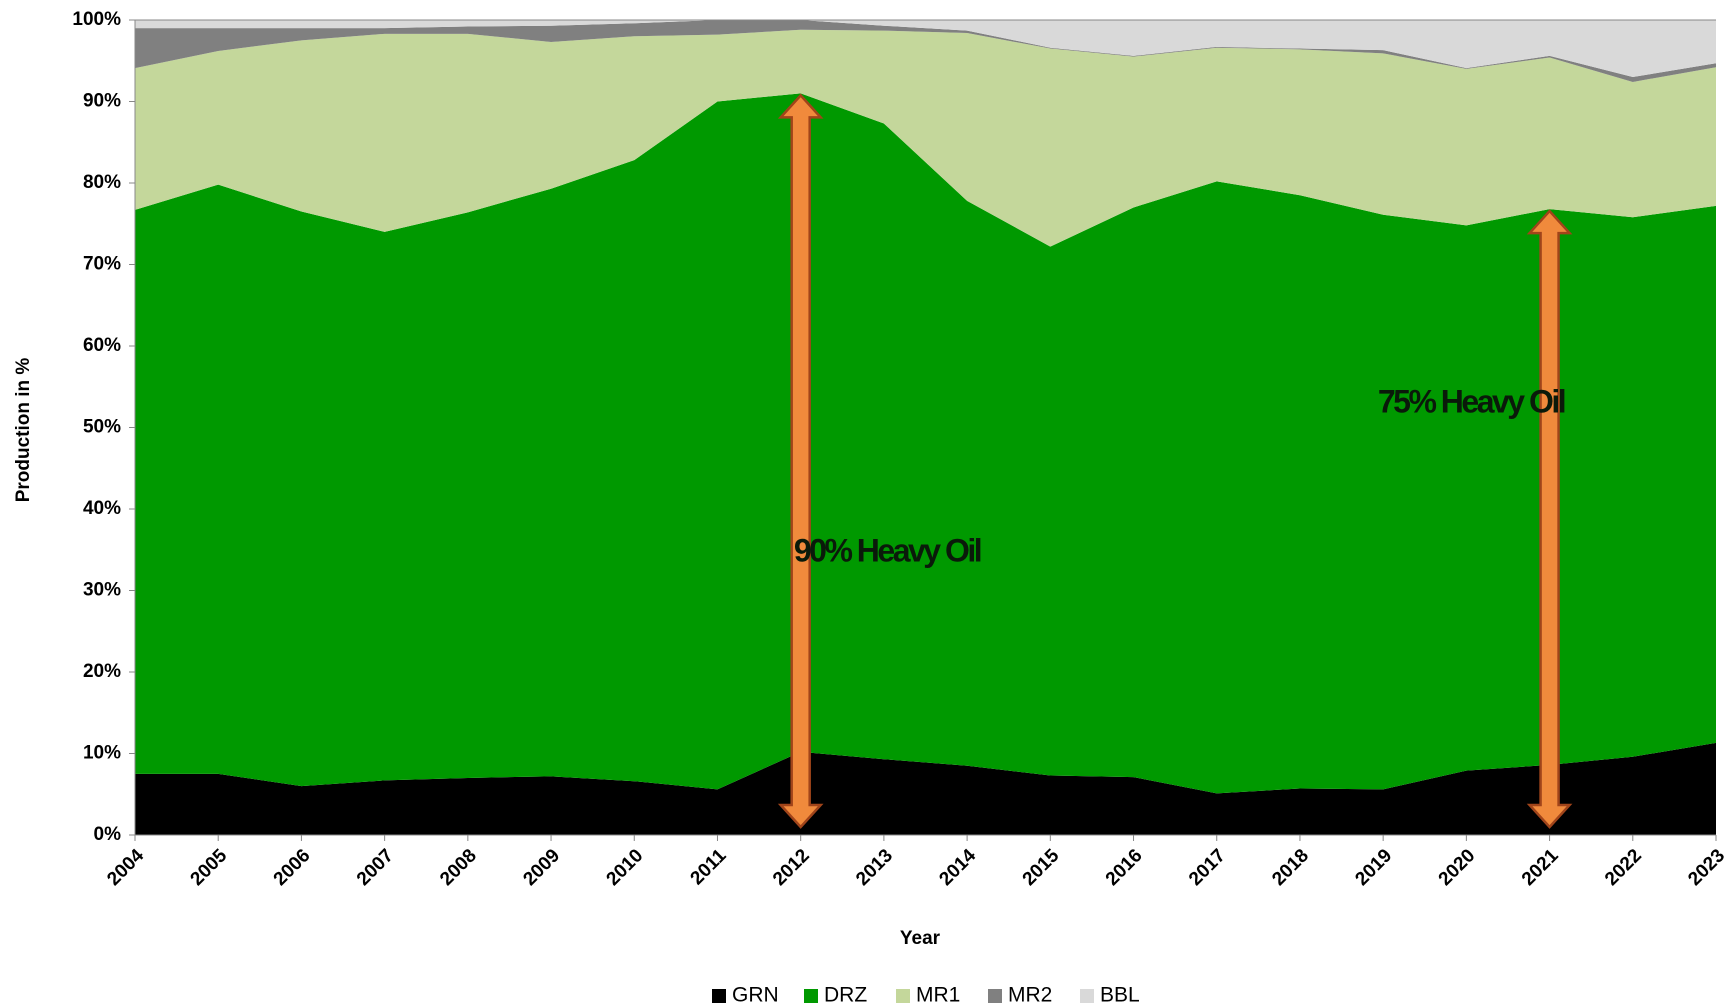 The image size is (1725, 1006). Describe the element at coordinates (96, 19) in the screenshot. I see `y-tick-label: 100%` at that location.